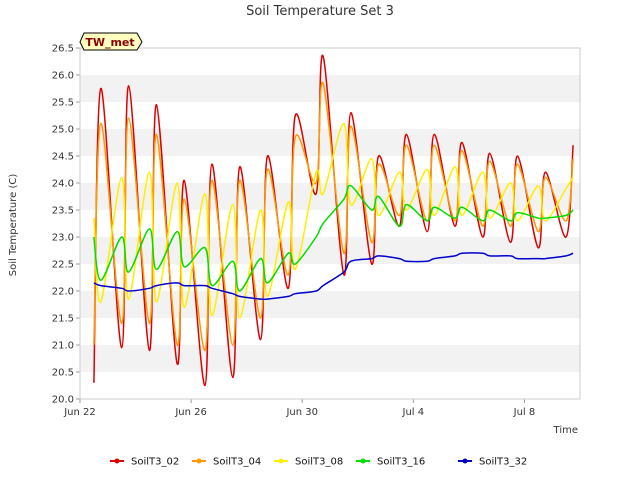 The width and height of the screenshot is (640, 480). Describe the element at coordinates (237, 462) in the screenshot. I see `legend-label: SoilT3_04` at that location.